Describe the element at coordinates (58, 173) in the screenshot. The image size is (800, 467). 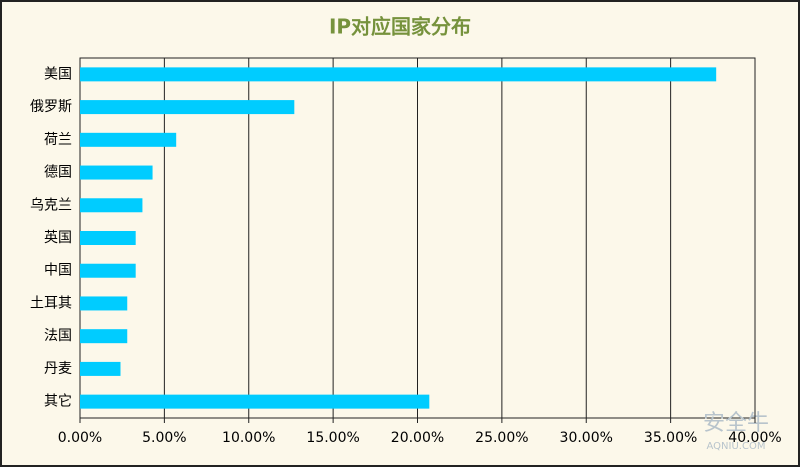
I see `y-tick-label: 德国` at that location.